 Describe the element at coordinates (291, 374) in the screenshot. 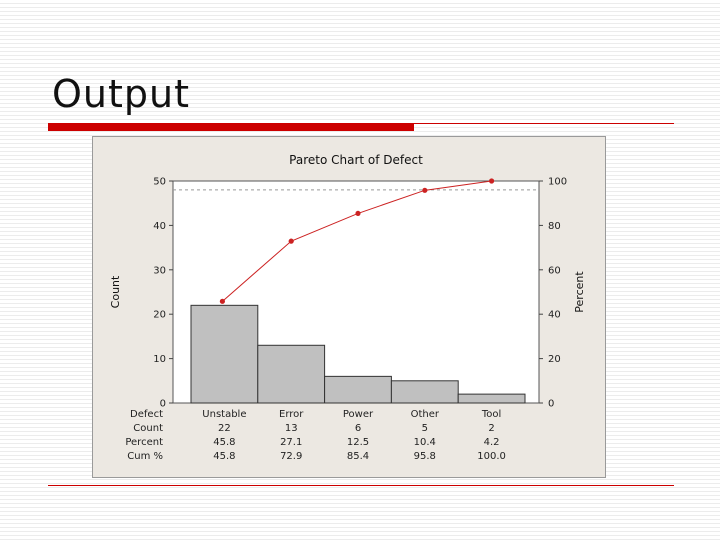

I see `bar-error` at that location.